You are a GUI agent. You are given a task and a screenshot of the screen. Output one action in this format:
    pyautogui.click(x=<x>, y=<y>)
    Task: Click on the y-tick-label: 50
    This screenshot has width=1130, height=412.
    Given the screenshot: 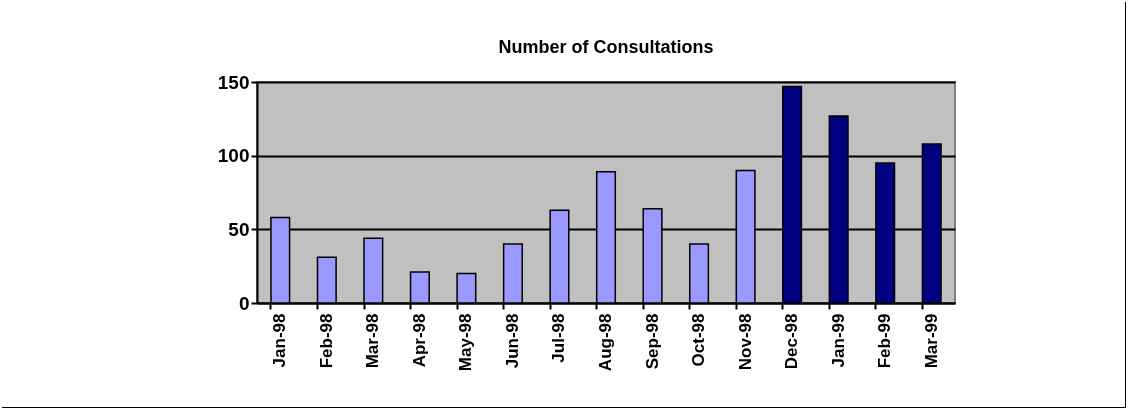 What is the action you would take?
    pyautogui.click(x=239, y=229)
    